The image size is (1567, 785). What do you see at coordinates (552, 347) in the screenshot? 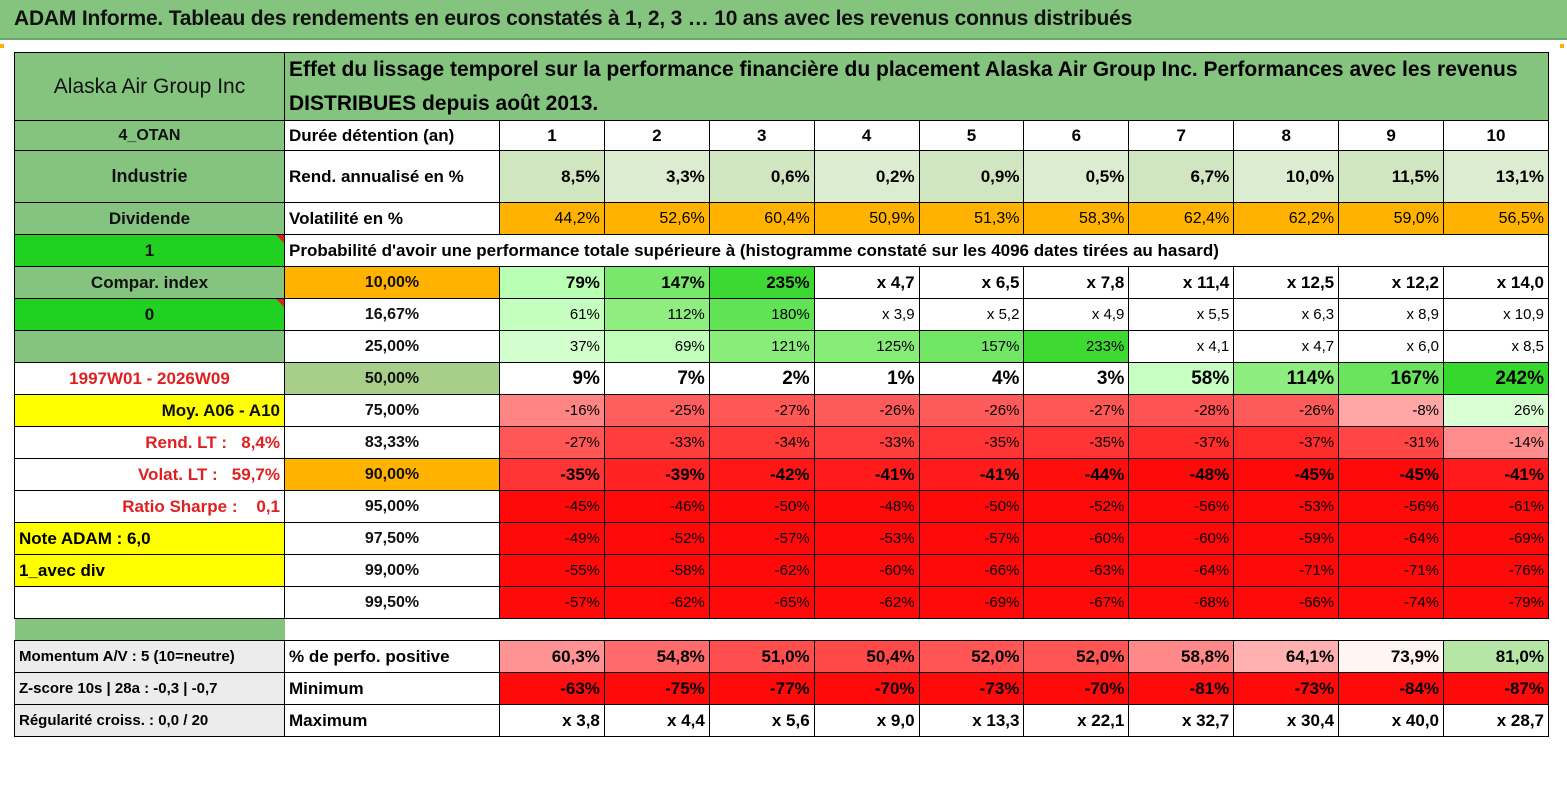
I see `quantile-value: 37%` at bounding box center [552, 347].